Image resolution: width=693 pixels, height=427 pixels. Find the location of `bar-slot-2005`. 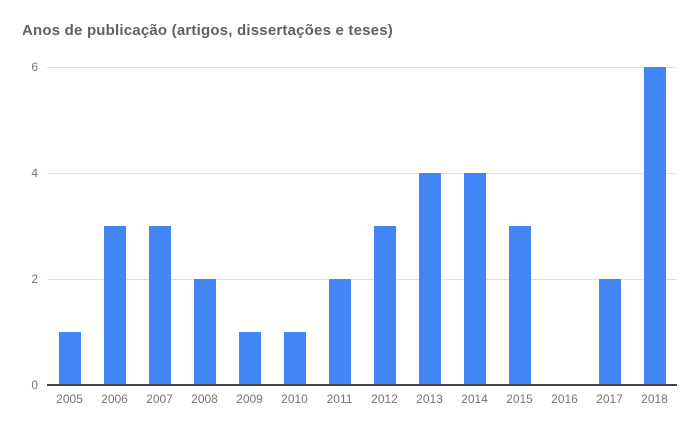

bar-slot-2005 is located at coordinates (69, 226).